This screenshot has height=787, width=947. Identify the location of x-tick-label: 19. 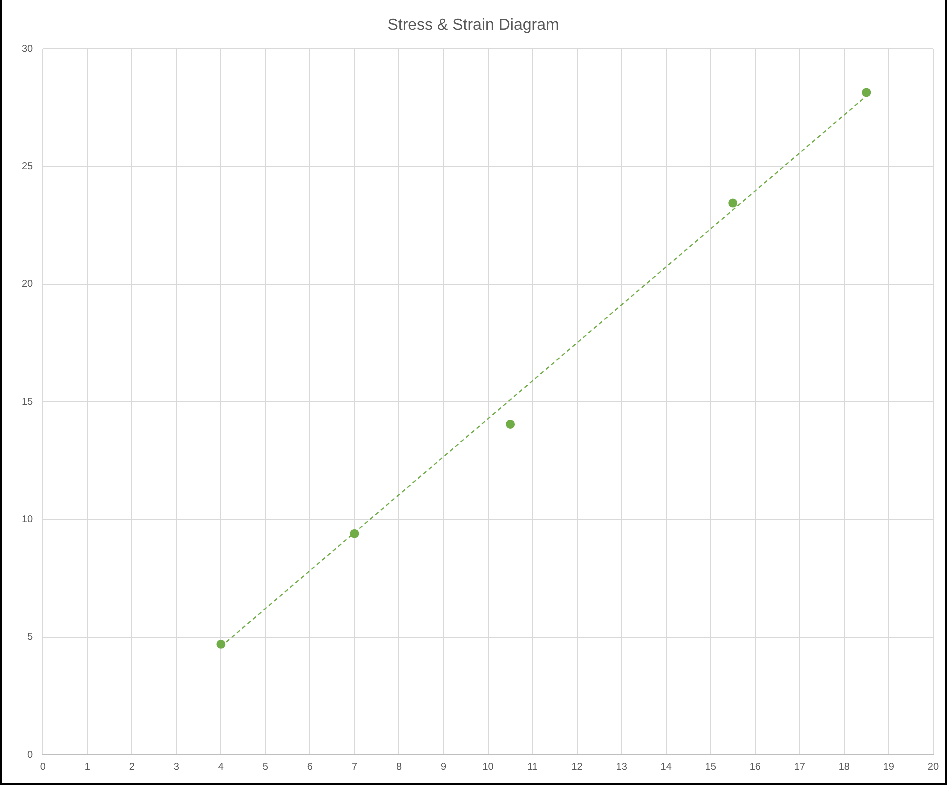
(889, 767).